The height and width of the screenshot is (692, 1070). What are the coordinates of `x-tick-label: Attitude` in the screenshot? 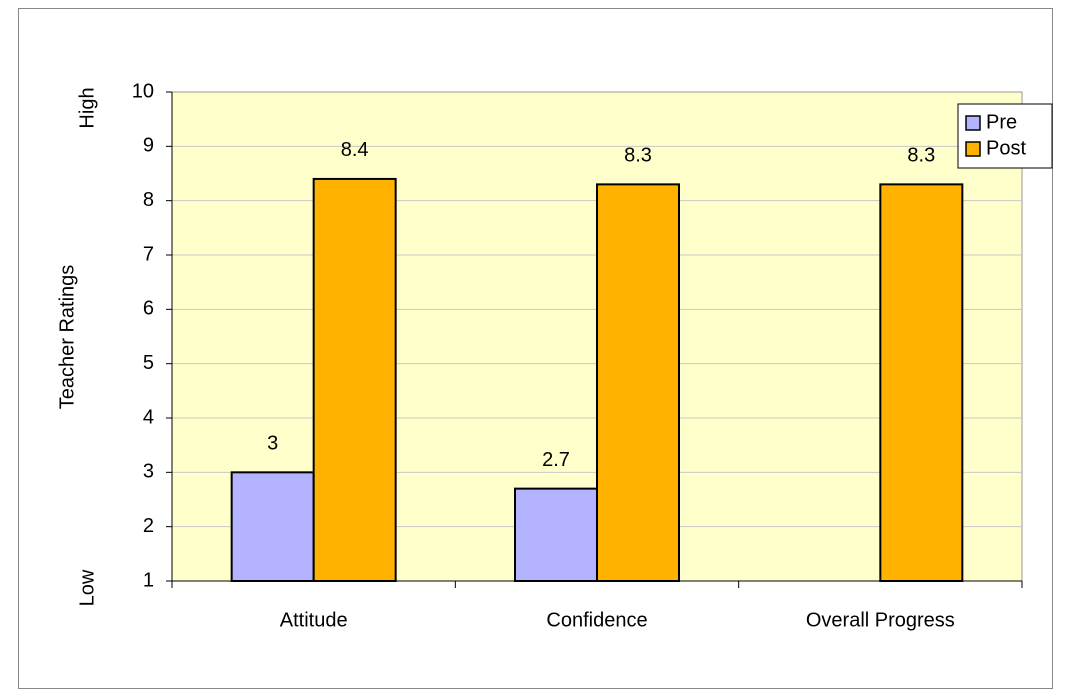 It's located at (314, 620).